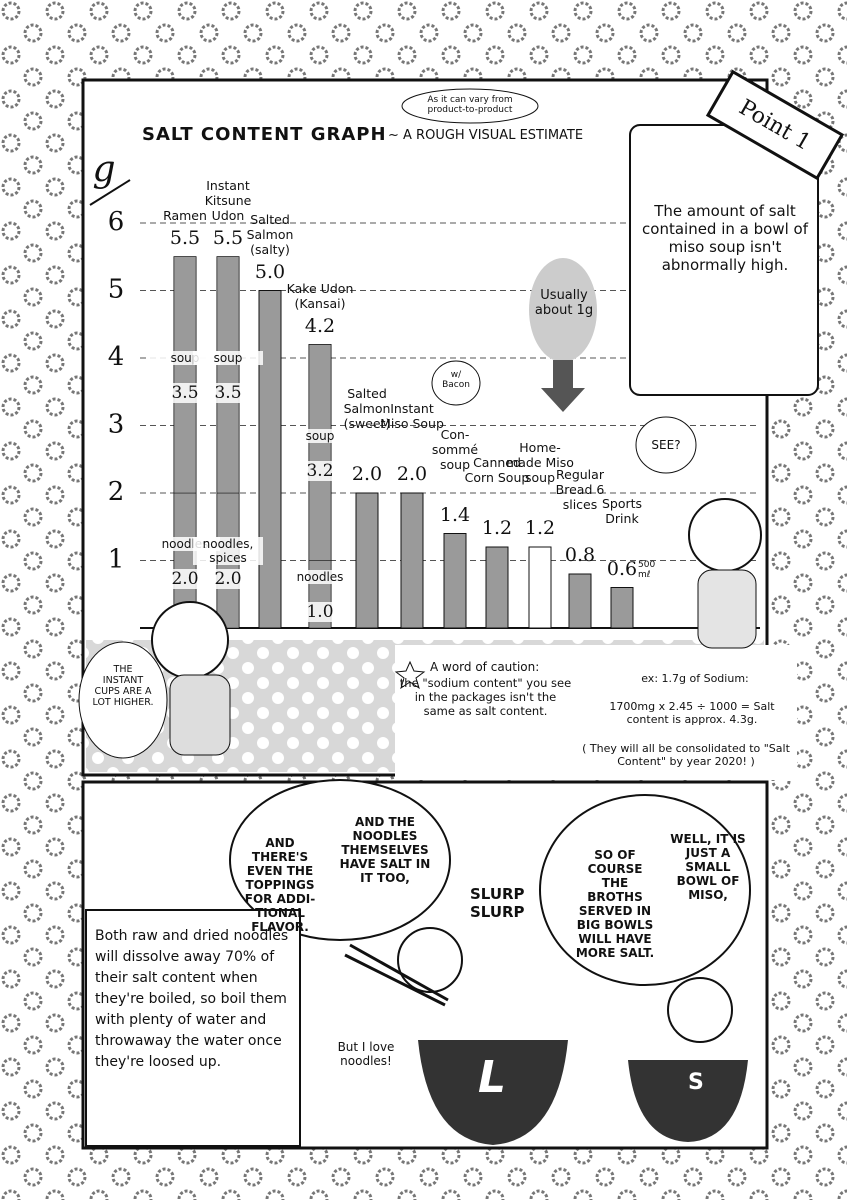 Image resolution: width=847 pixels, height=1200 pixels. What do you see at coordinates (688, 1101) in the screenshot?
I see `small-bowl` at bounding box center [688, 1101].